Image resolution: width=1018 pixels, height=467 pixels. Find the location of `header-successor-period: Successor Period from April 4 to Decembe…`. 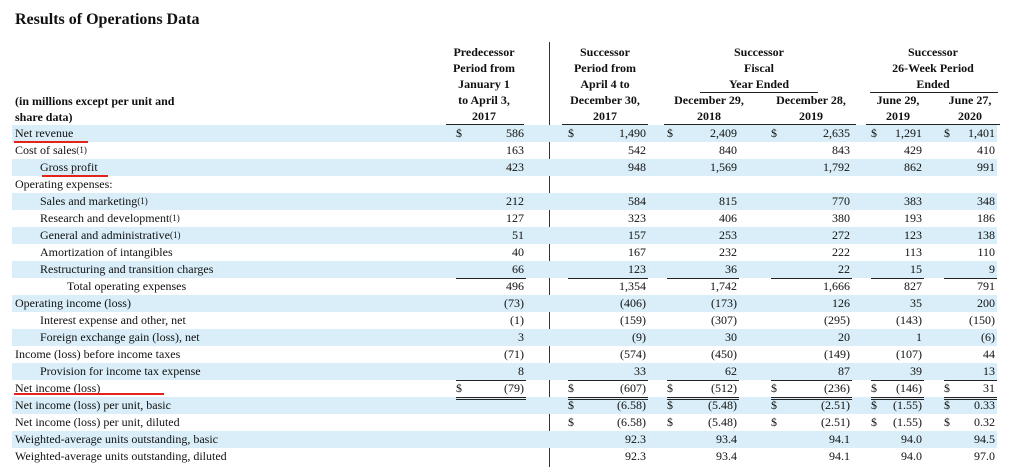

header-successor-period: Successor Period from April 4 to Decembe… is located at coordinates (605, 84).